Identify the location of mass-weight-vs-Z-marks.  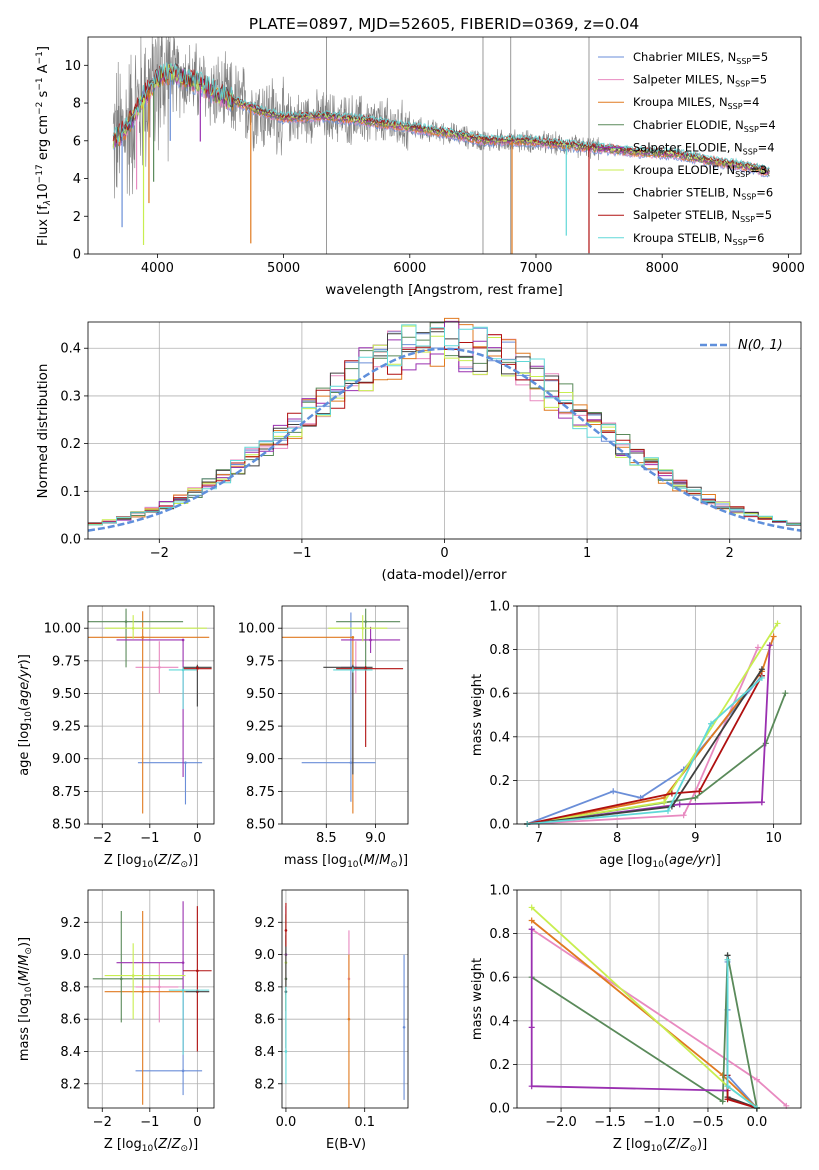
(659, 1007).